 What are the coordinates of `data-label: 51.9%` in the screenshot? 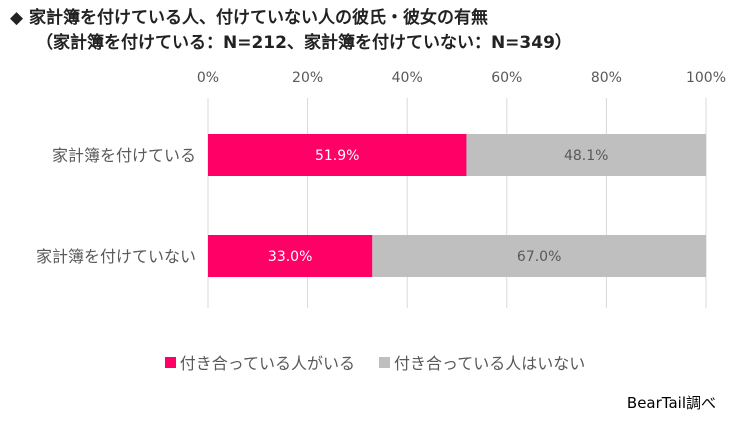 It's located at (337, 156).